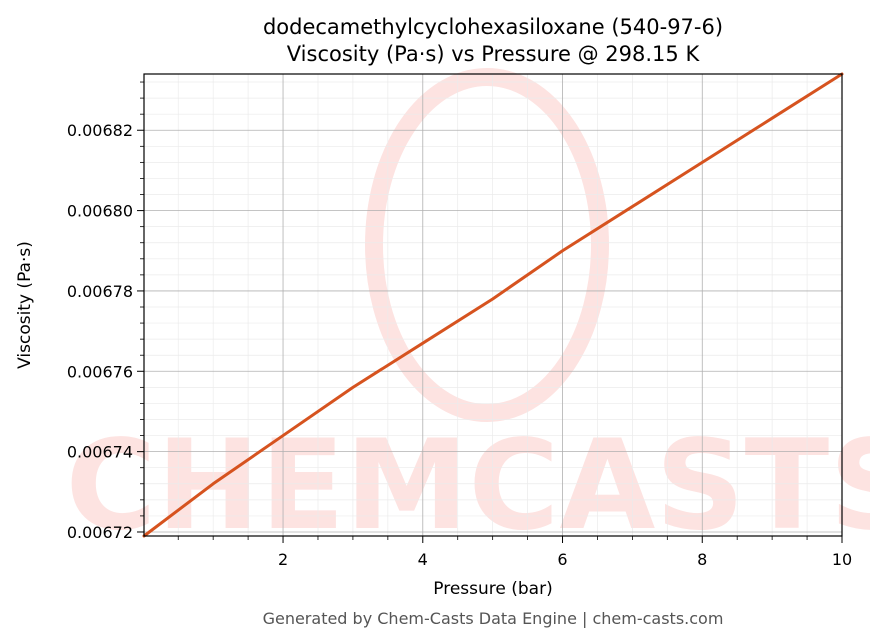 Image resolution: width=870 pixels, height=644 pixels. Describe the element at coordinates (494, 54) in the screenshot. I see `chart-title-line2: Viscosity (Pa·s) vs Pressure @ 298.15 K` at that location.